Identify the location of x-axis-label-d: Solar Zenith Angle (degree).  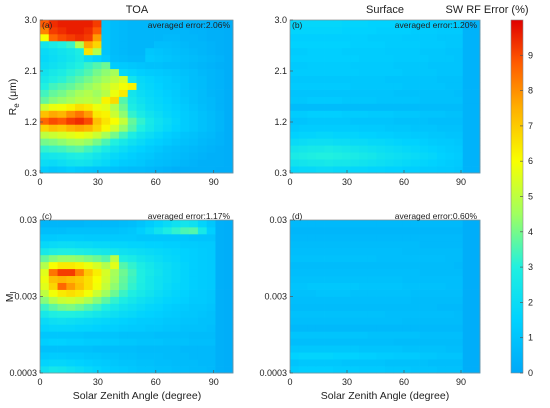
(385, 396).